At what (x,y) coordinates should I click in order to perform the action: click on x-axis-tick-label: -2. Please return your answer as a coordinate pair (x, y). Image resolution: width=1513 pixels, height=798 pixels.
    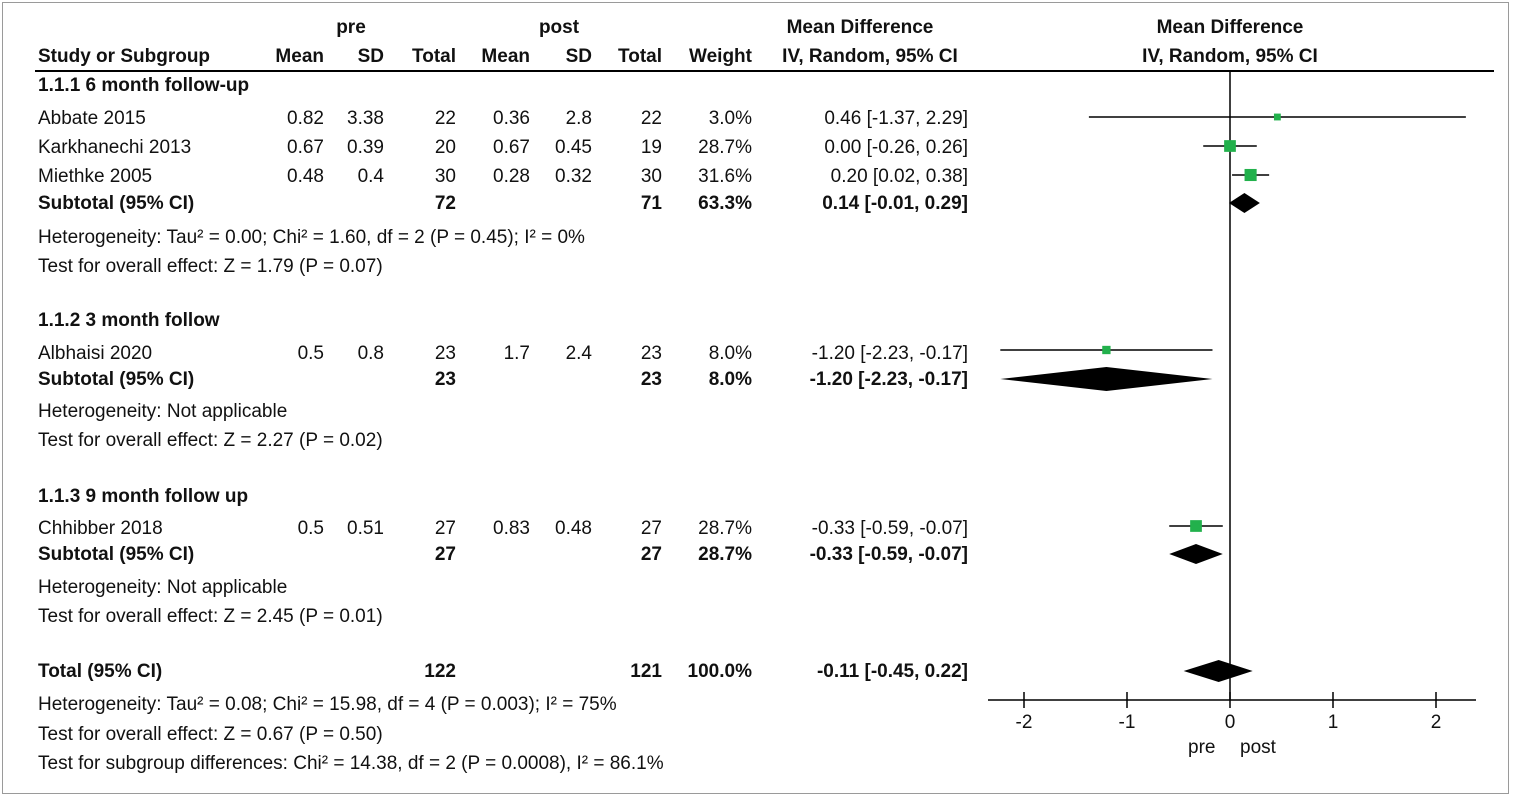
    Looking at the image, I should click on (1024, 722).